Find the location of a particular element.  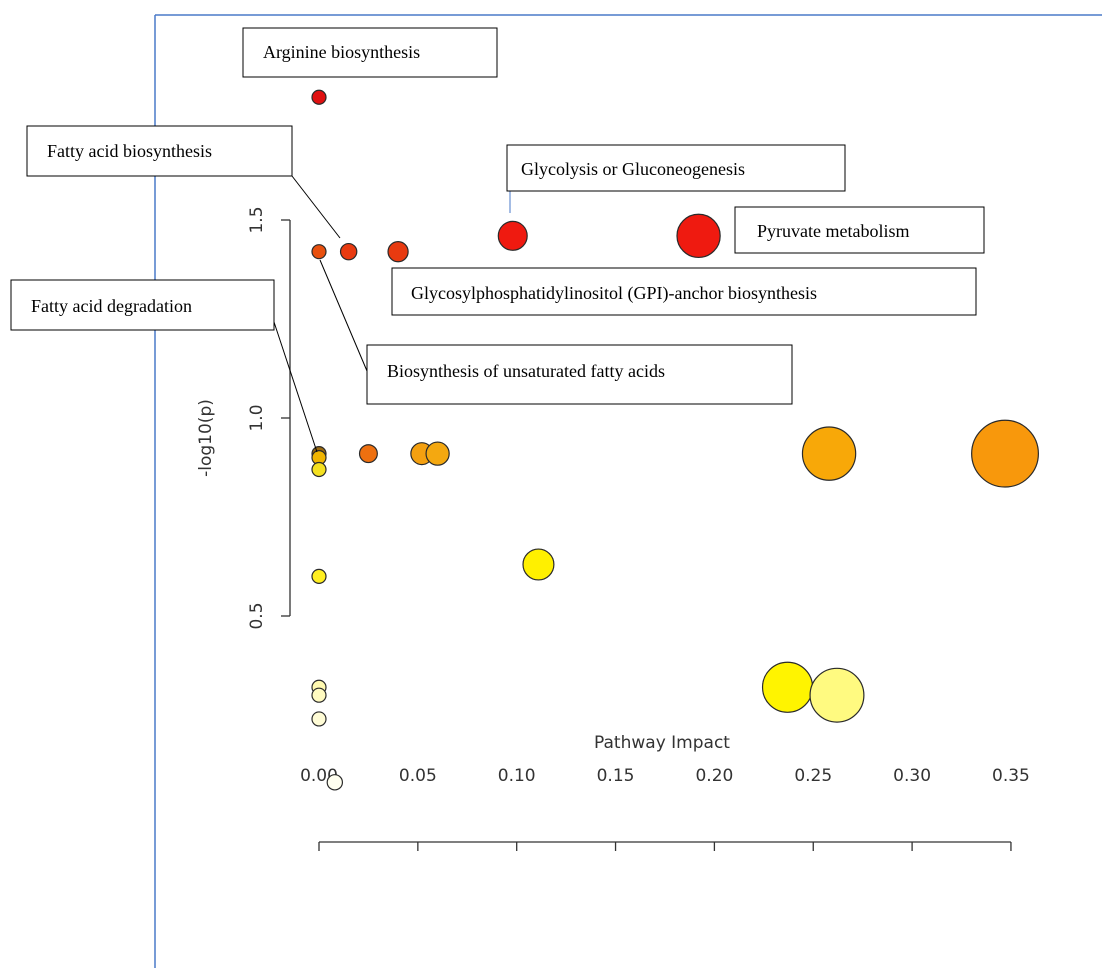

x-axis: 0.00 0.05 0.10 0.15 0.20 0.25 0.30 0.35 is located at coordinates (665, 808).